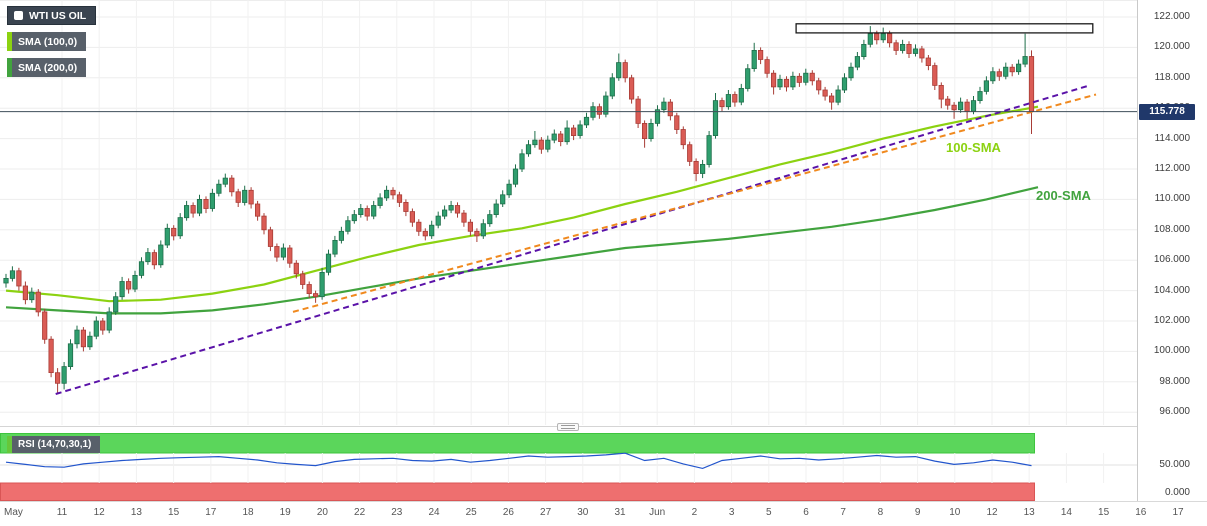  Describe the element at coordinates (9, 444) in the screenshot. I see `rsi-swatch-icon` at that location.